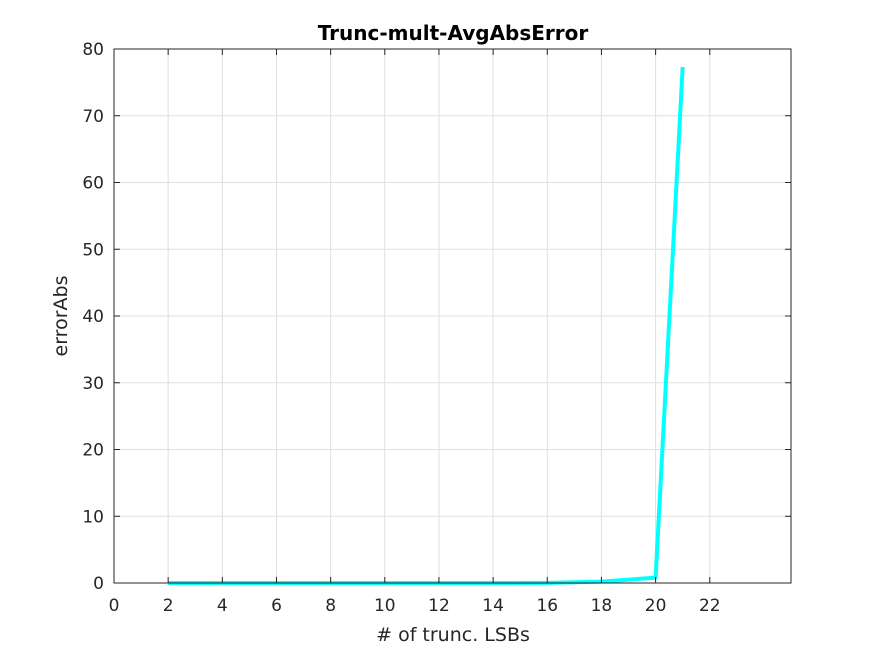 This screenshot has width=875, height=656. Describe the element at coordinates (222, 606) in the screenshot. I see `x-tick-label: 4` at that location.